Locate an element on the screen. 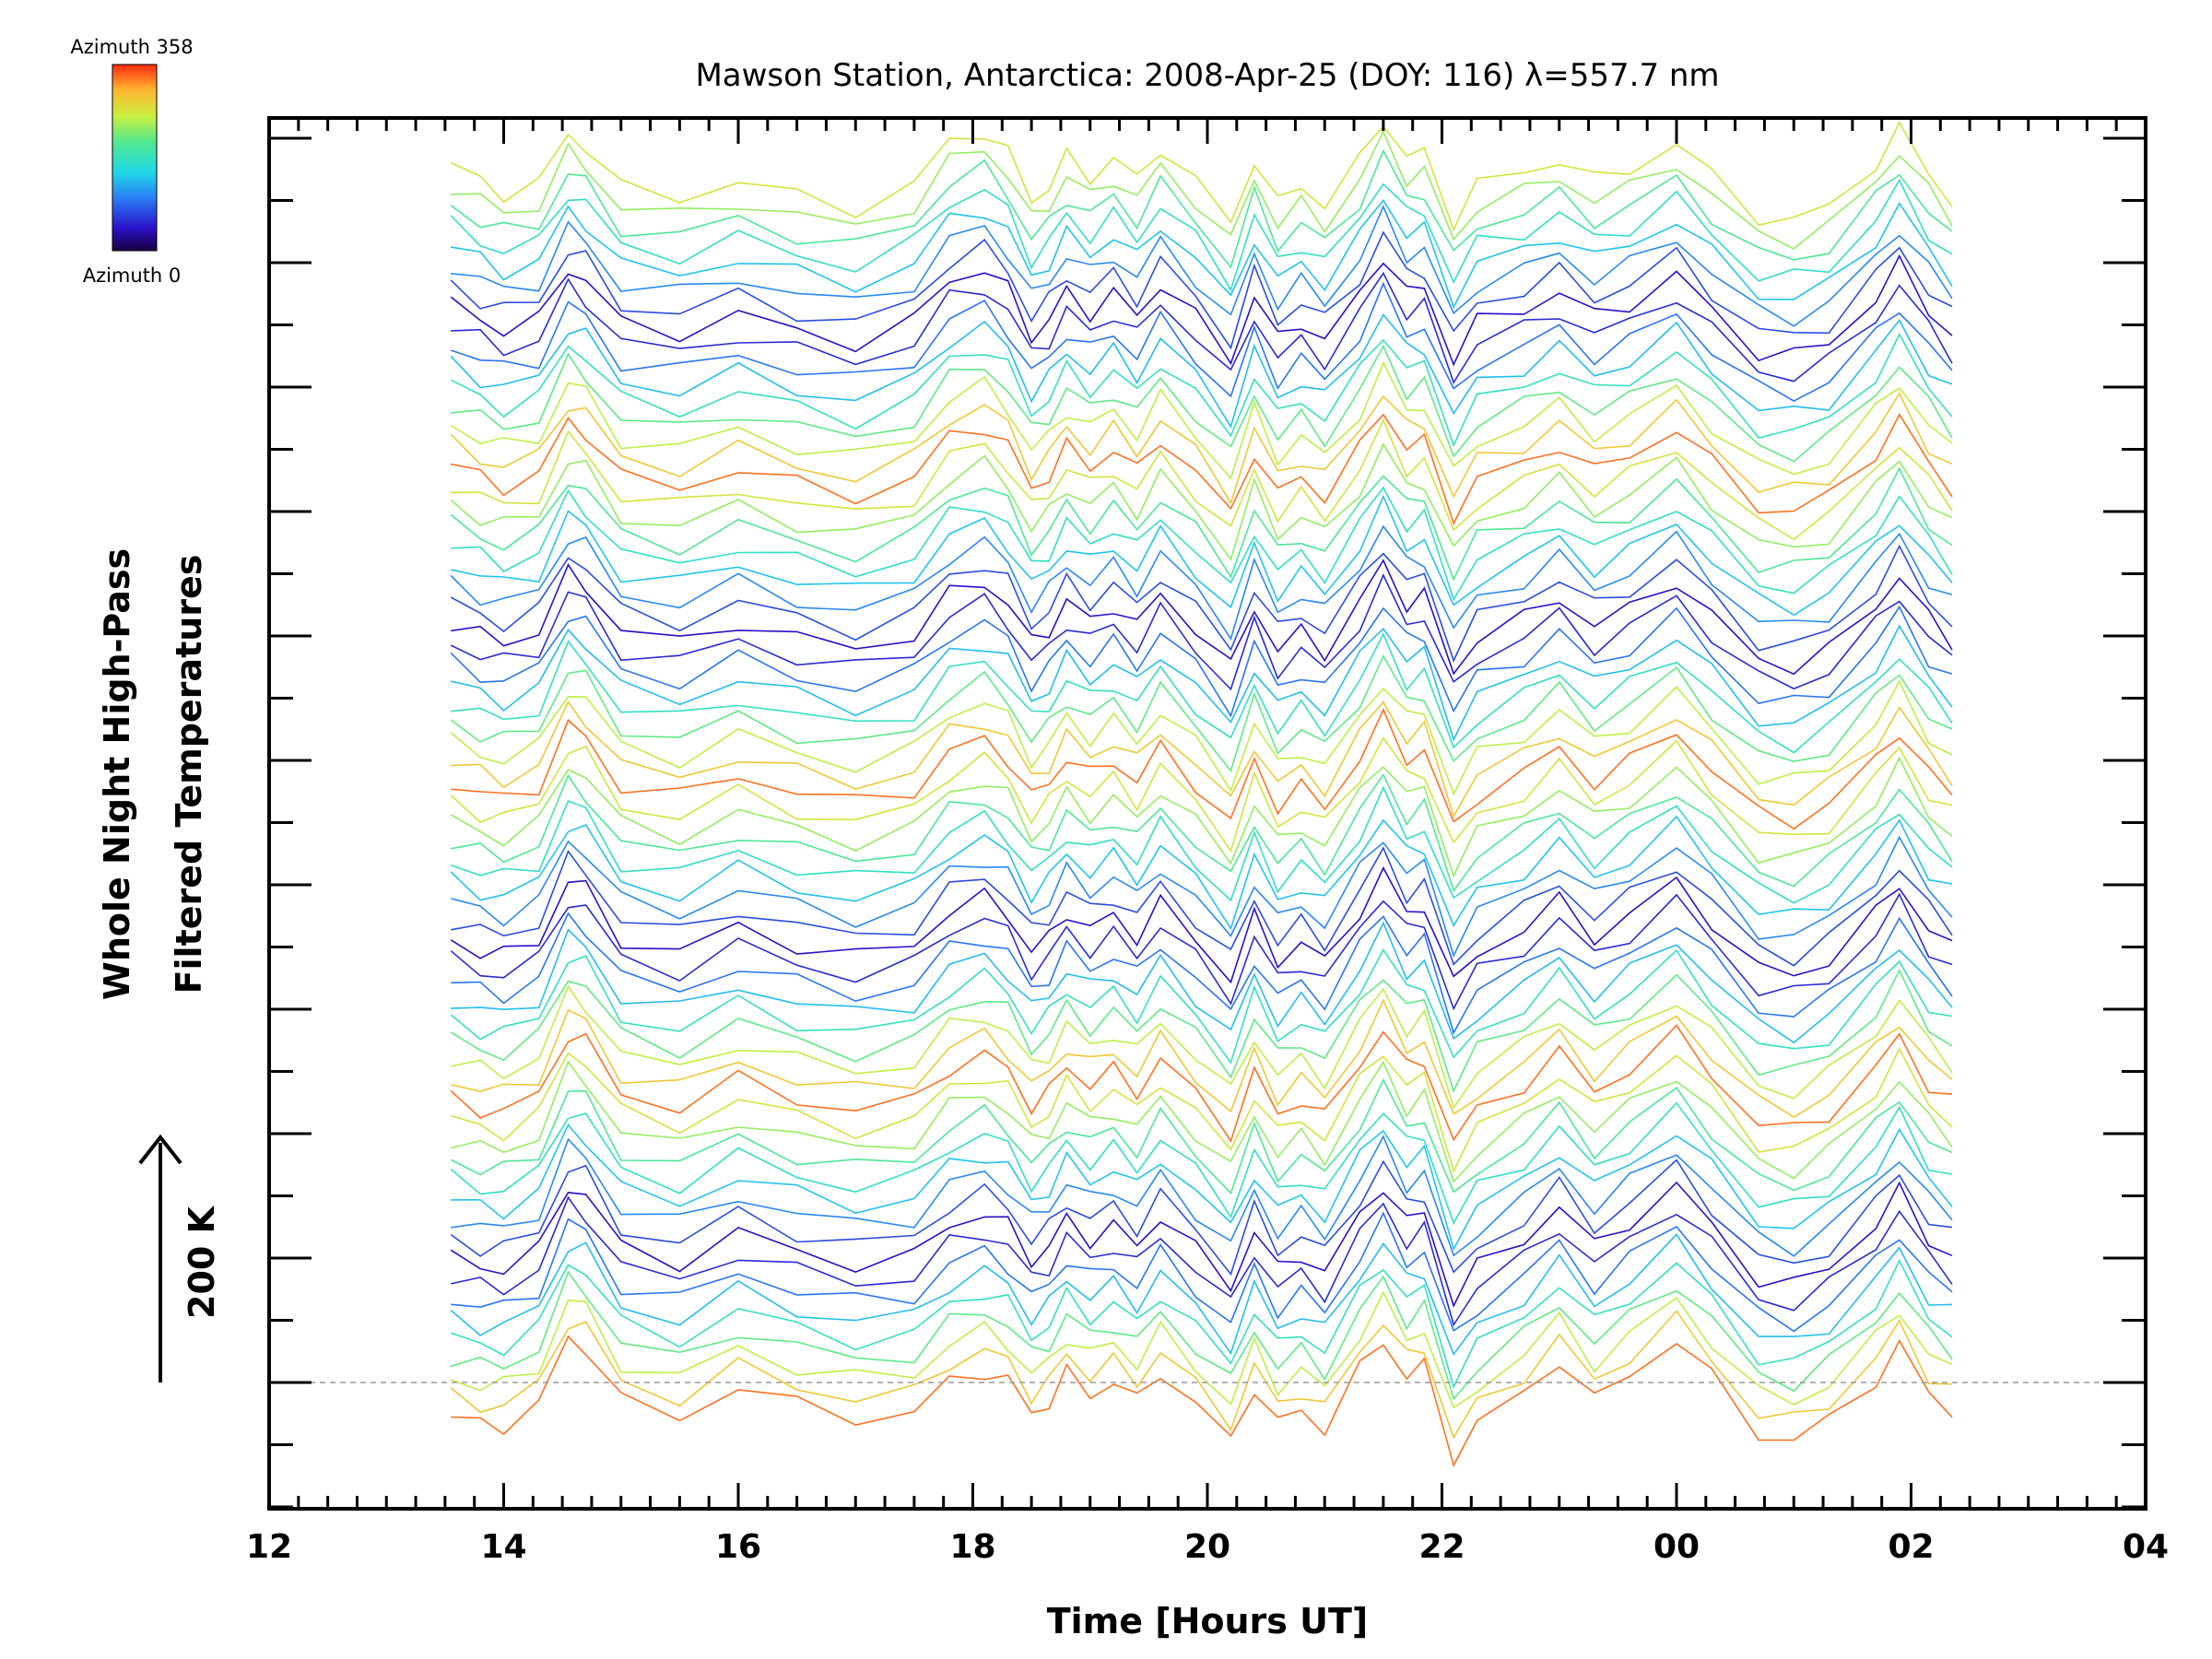  x-tick-labels: 12 14 16 18 20 22 00 02 04 is located at coordinates (1207, 1547).